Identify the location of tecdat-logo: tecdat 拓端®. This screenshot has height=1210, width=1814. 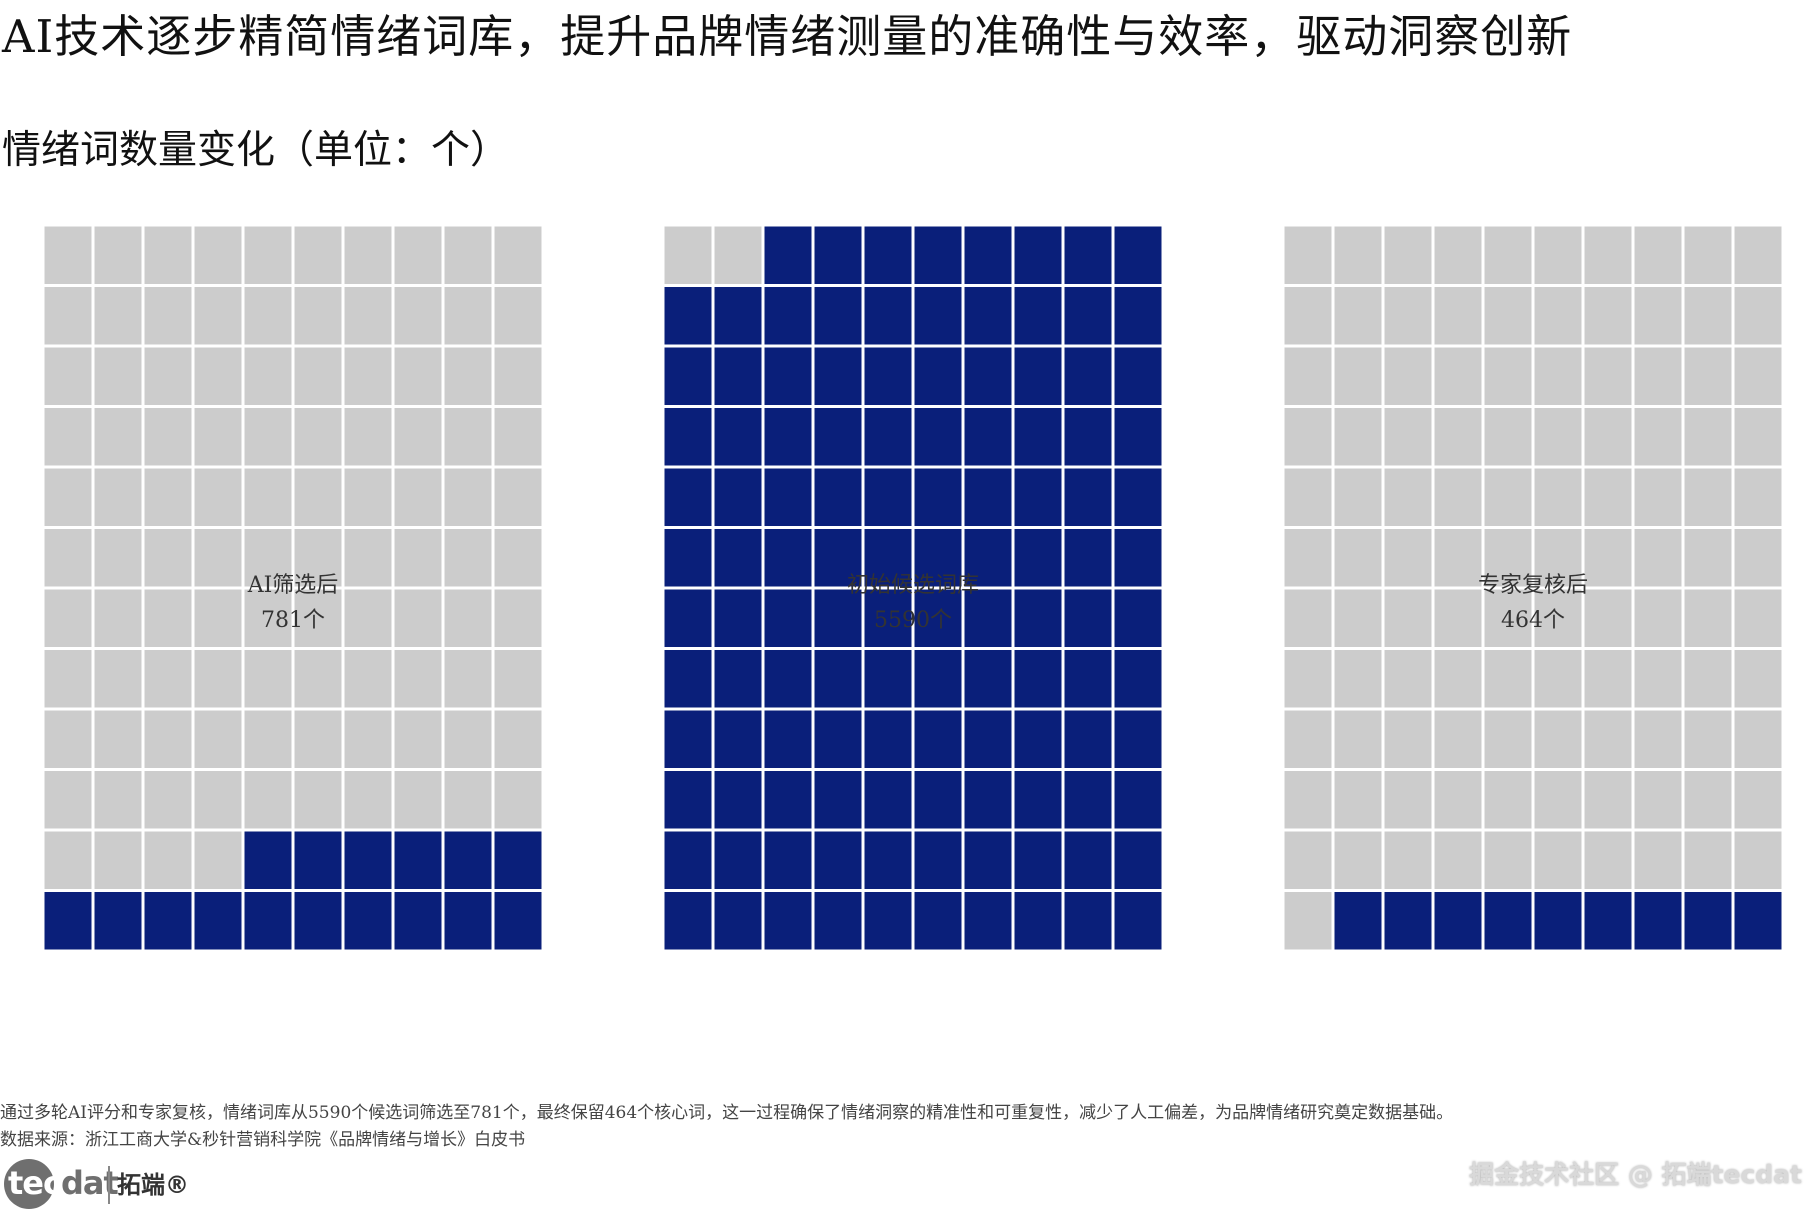
(96, 1184).